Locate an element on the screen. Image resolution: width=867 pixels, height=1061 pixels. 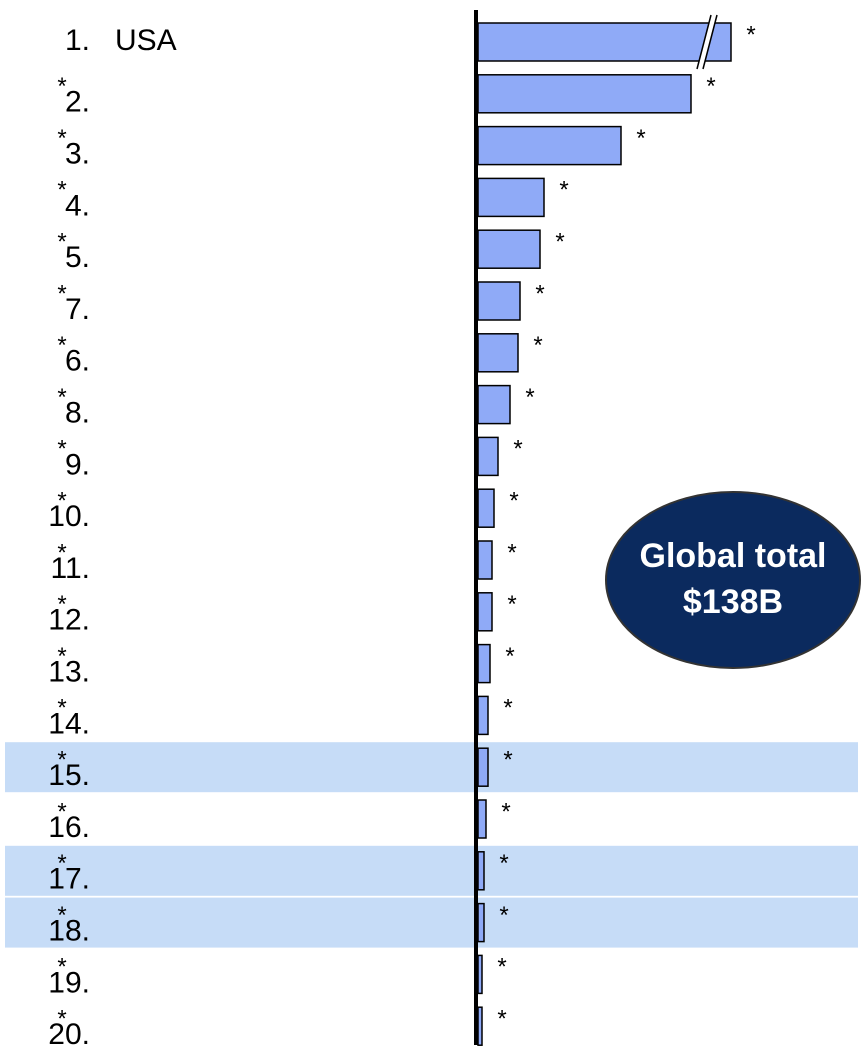
annotation-line: $138B is located at coordinates (733, 602).